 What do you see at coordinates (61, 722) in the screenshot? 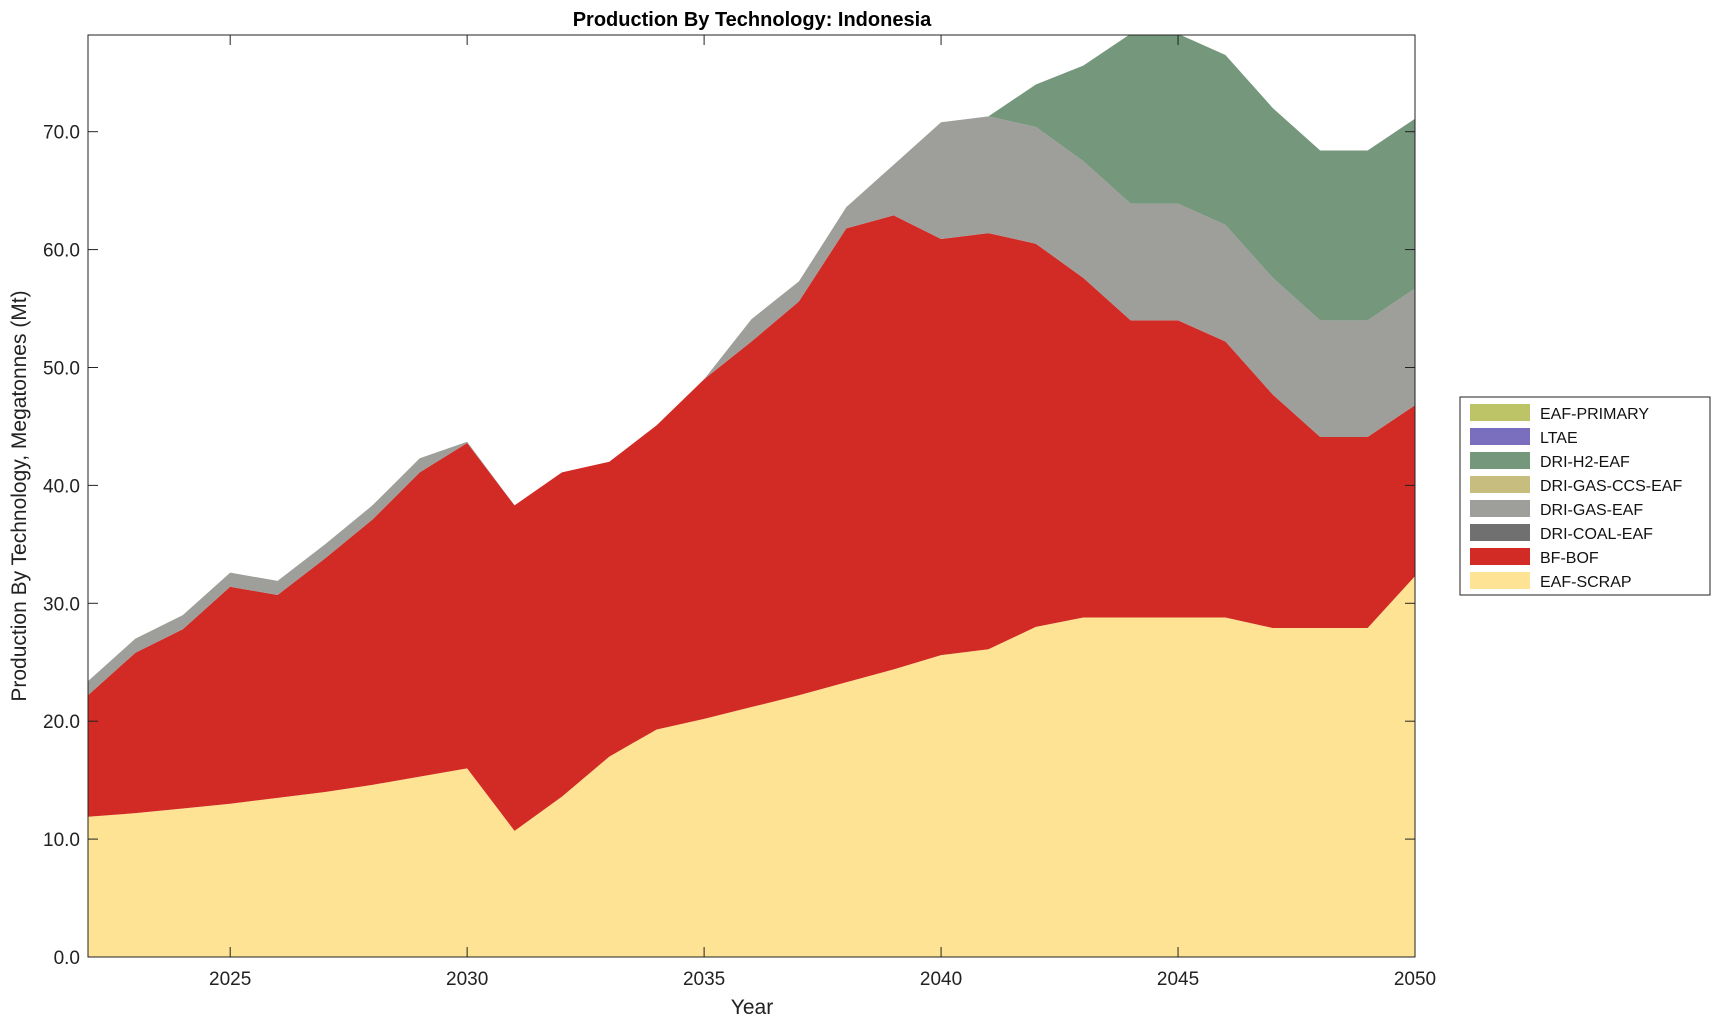
I see `y-tick-label: 20.0` at bounding box center [61, 722].